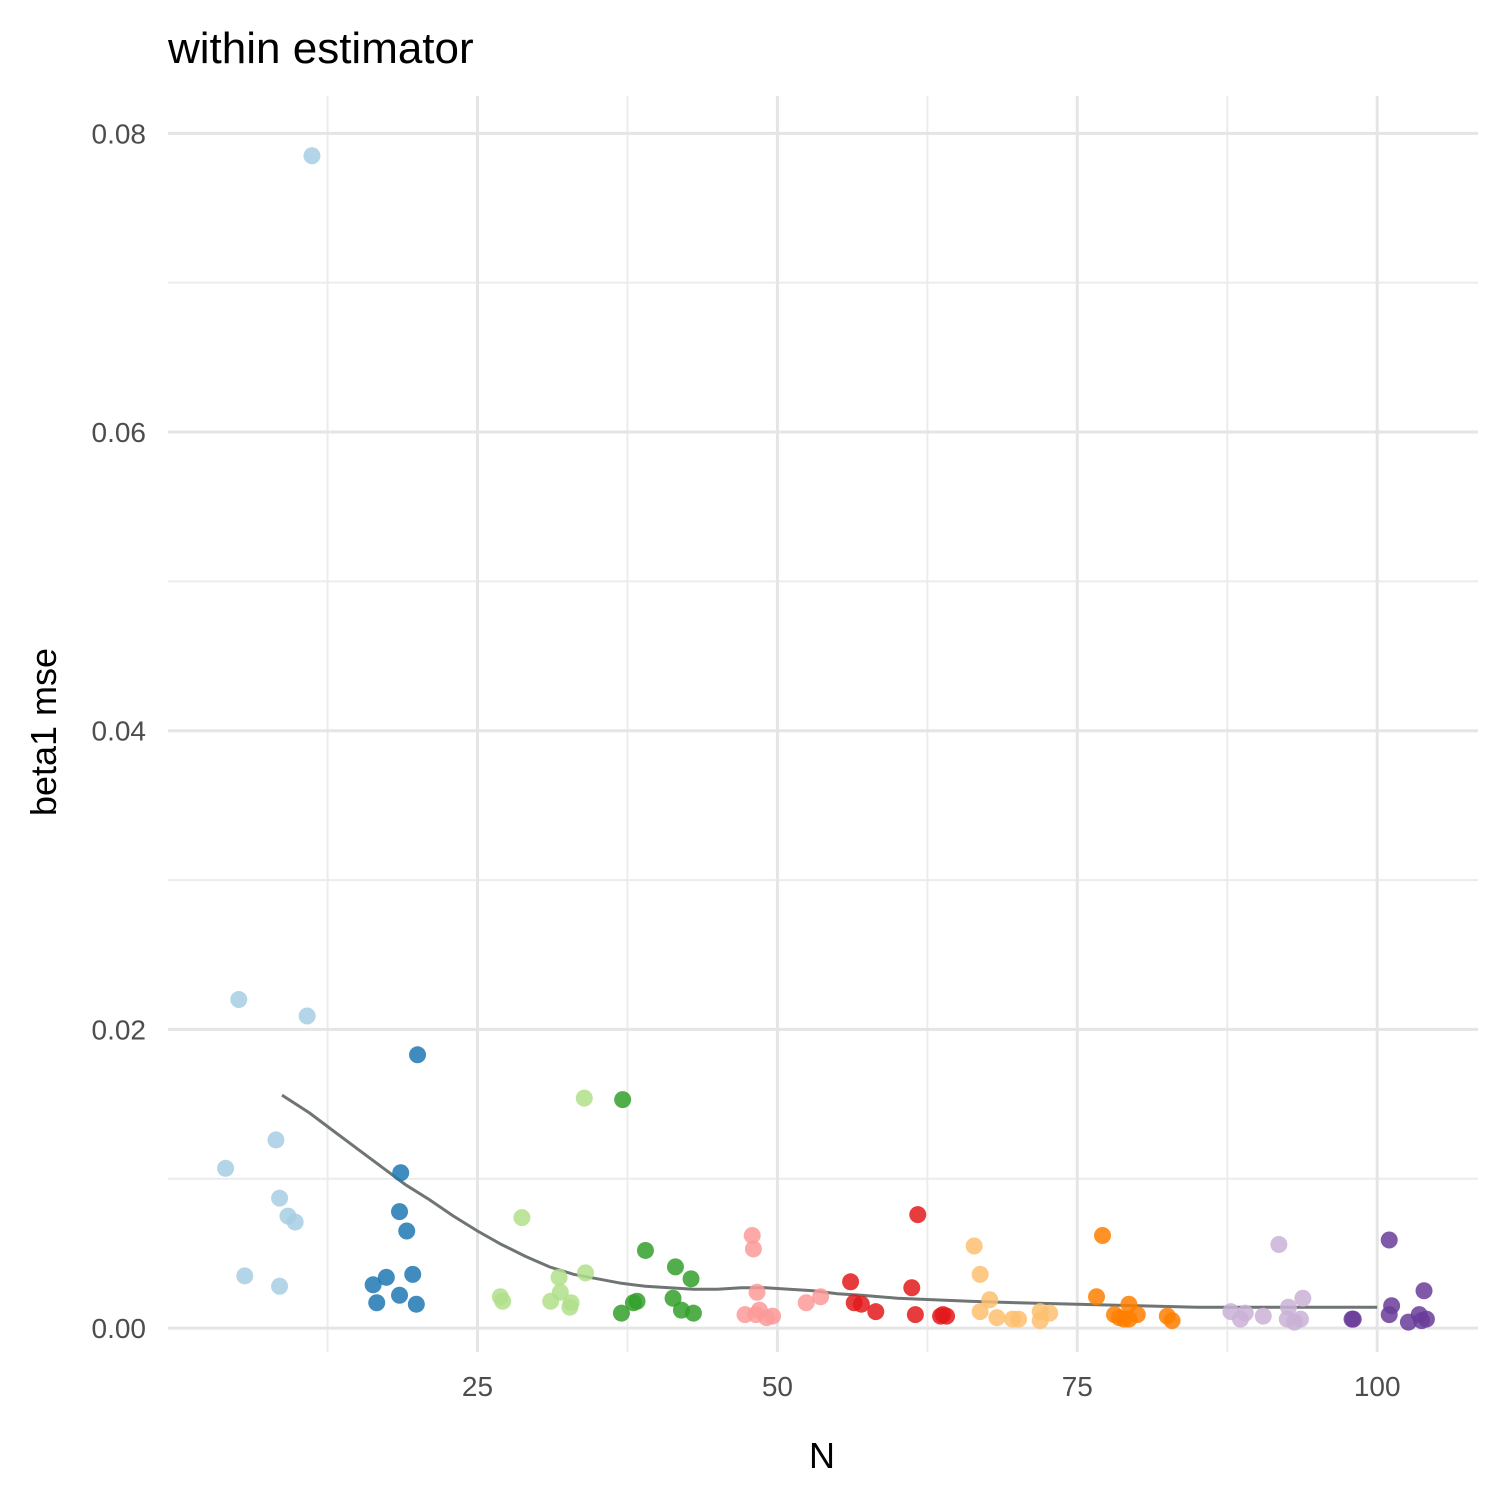 The height and width of the screenshot is (1500, 1500). Describe the element at coordinates (931, 1386) in the screenshot. I see `x-tick-labels: 25 50 75 100` at that location.